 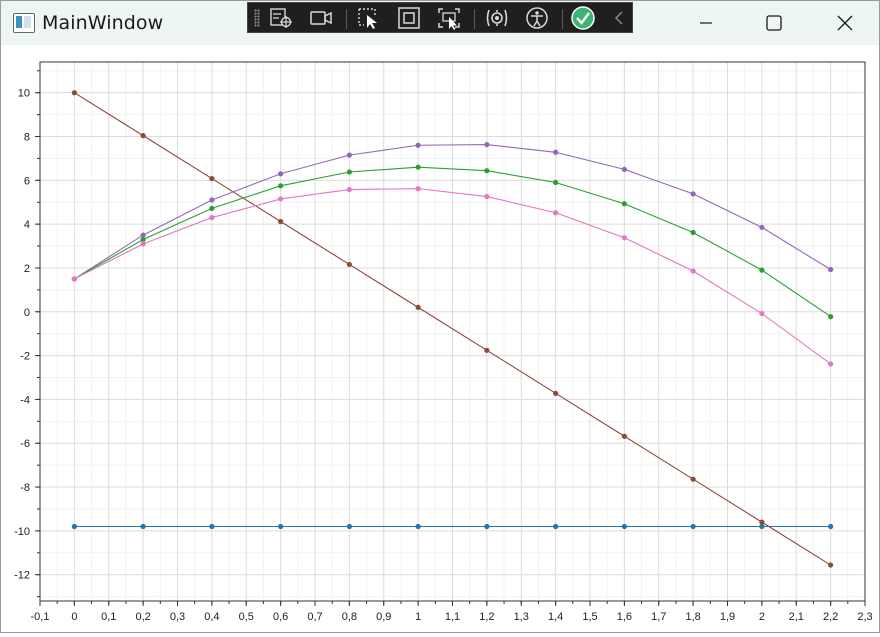 I want to click on select-element-icon, so click(x=281, y=18).